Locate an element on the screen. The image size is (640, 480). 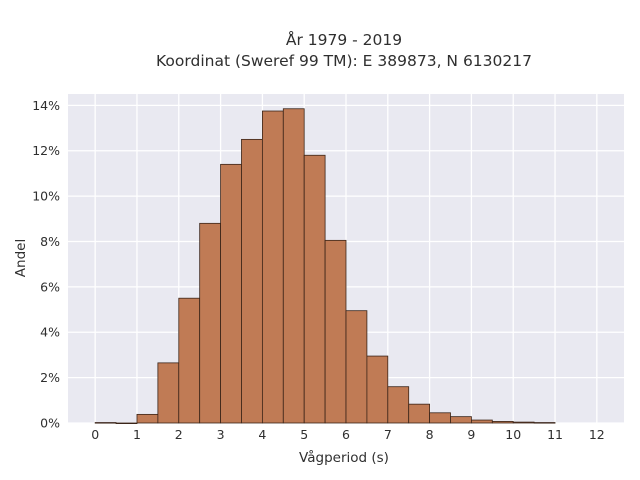
y-tick-label: 2% is located at coordinates (50, 377).